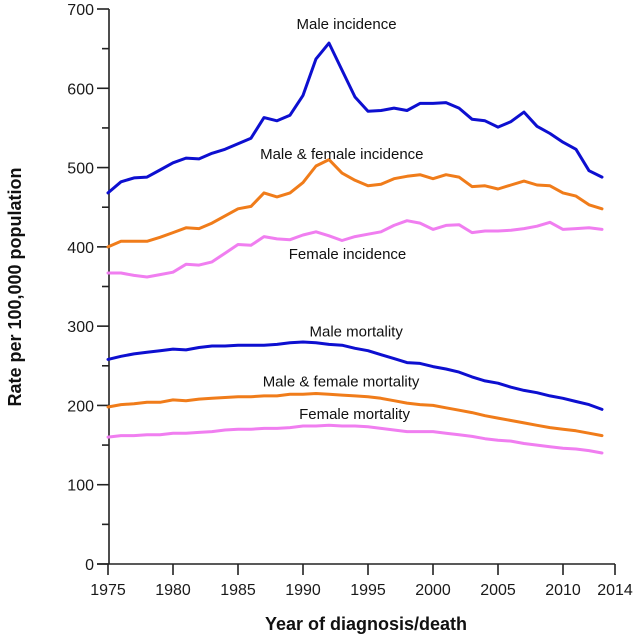  What do you see at coordinates (366, 624) in the screenshot?
I see `x-axis-title: Year of diagnosis/death` at bounding box center [366, 624].